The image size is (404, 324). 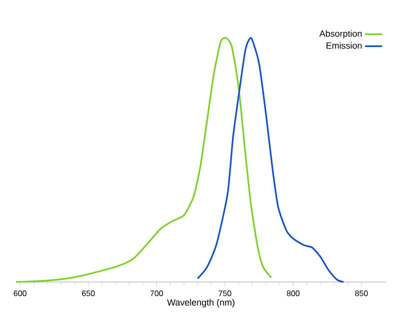 What do you see at coordinates (340, 34) in the screenshot?
I see `legend-label: Absorption` at bounding box center [340, 34].